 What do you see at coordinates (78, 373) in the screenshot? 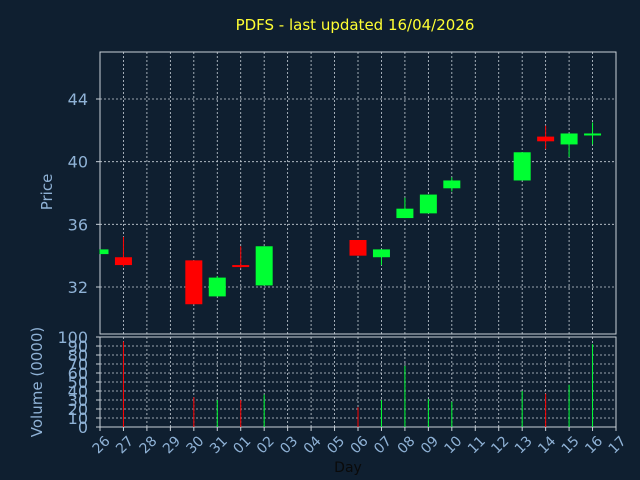
I see `volume-tick-label-60: 60` at bounding box center [78, 373].